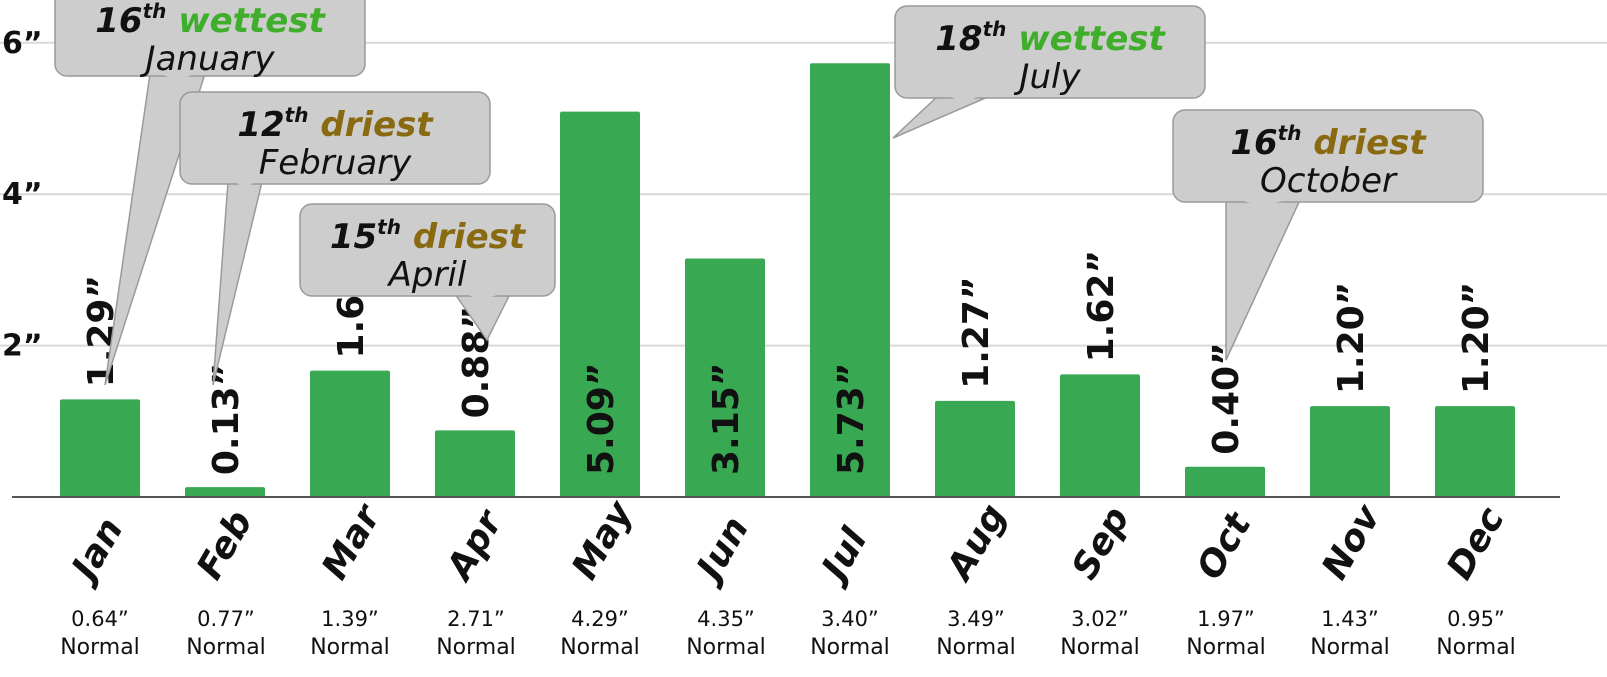 The image size is (1607, 677). Describe the element at coordinates (976, 543) in the screenshot. I see `month-label: Aug` at that location.